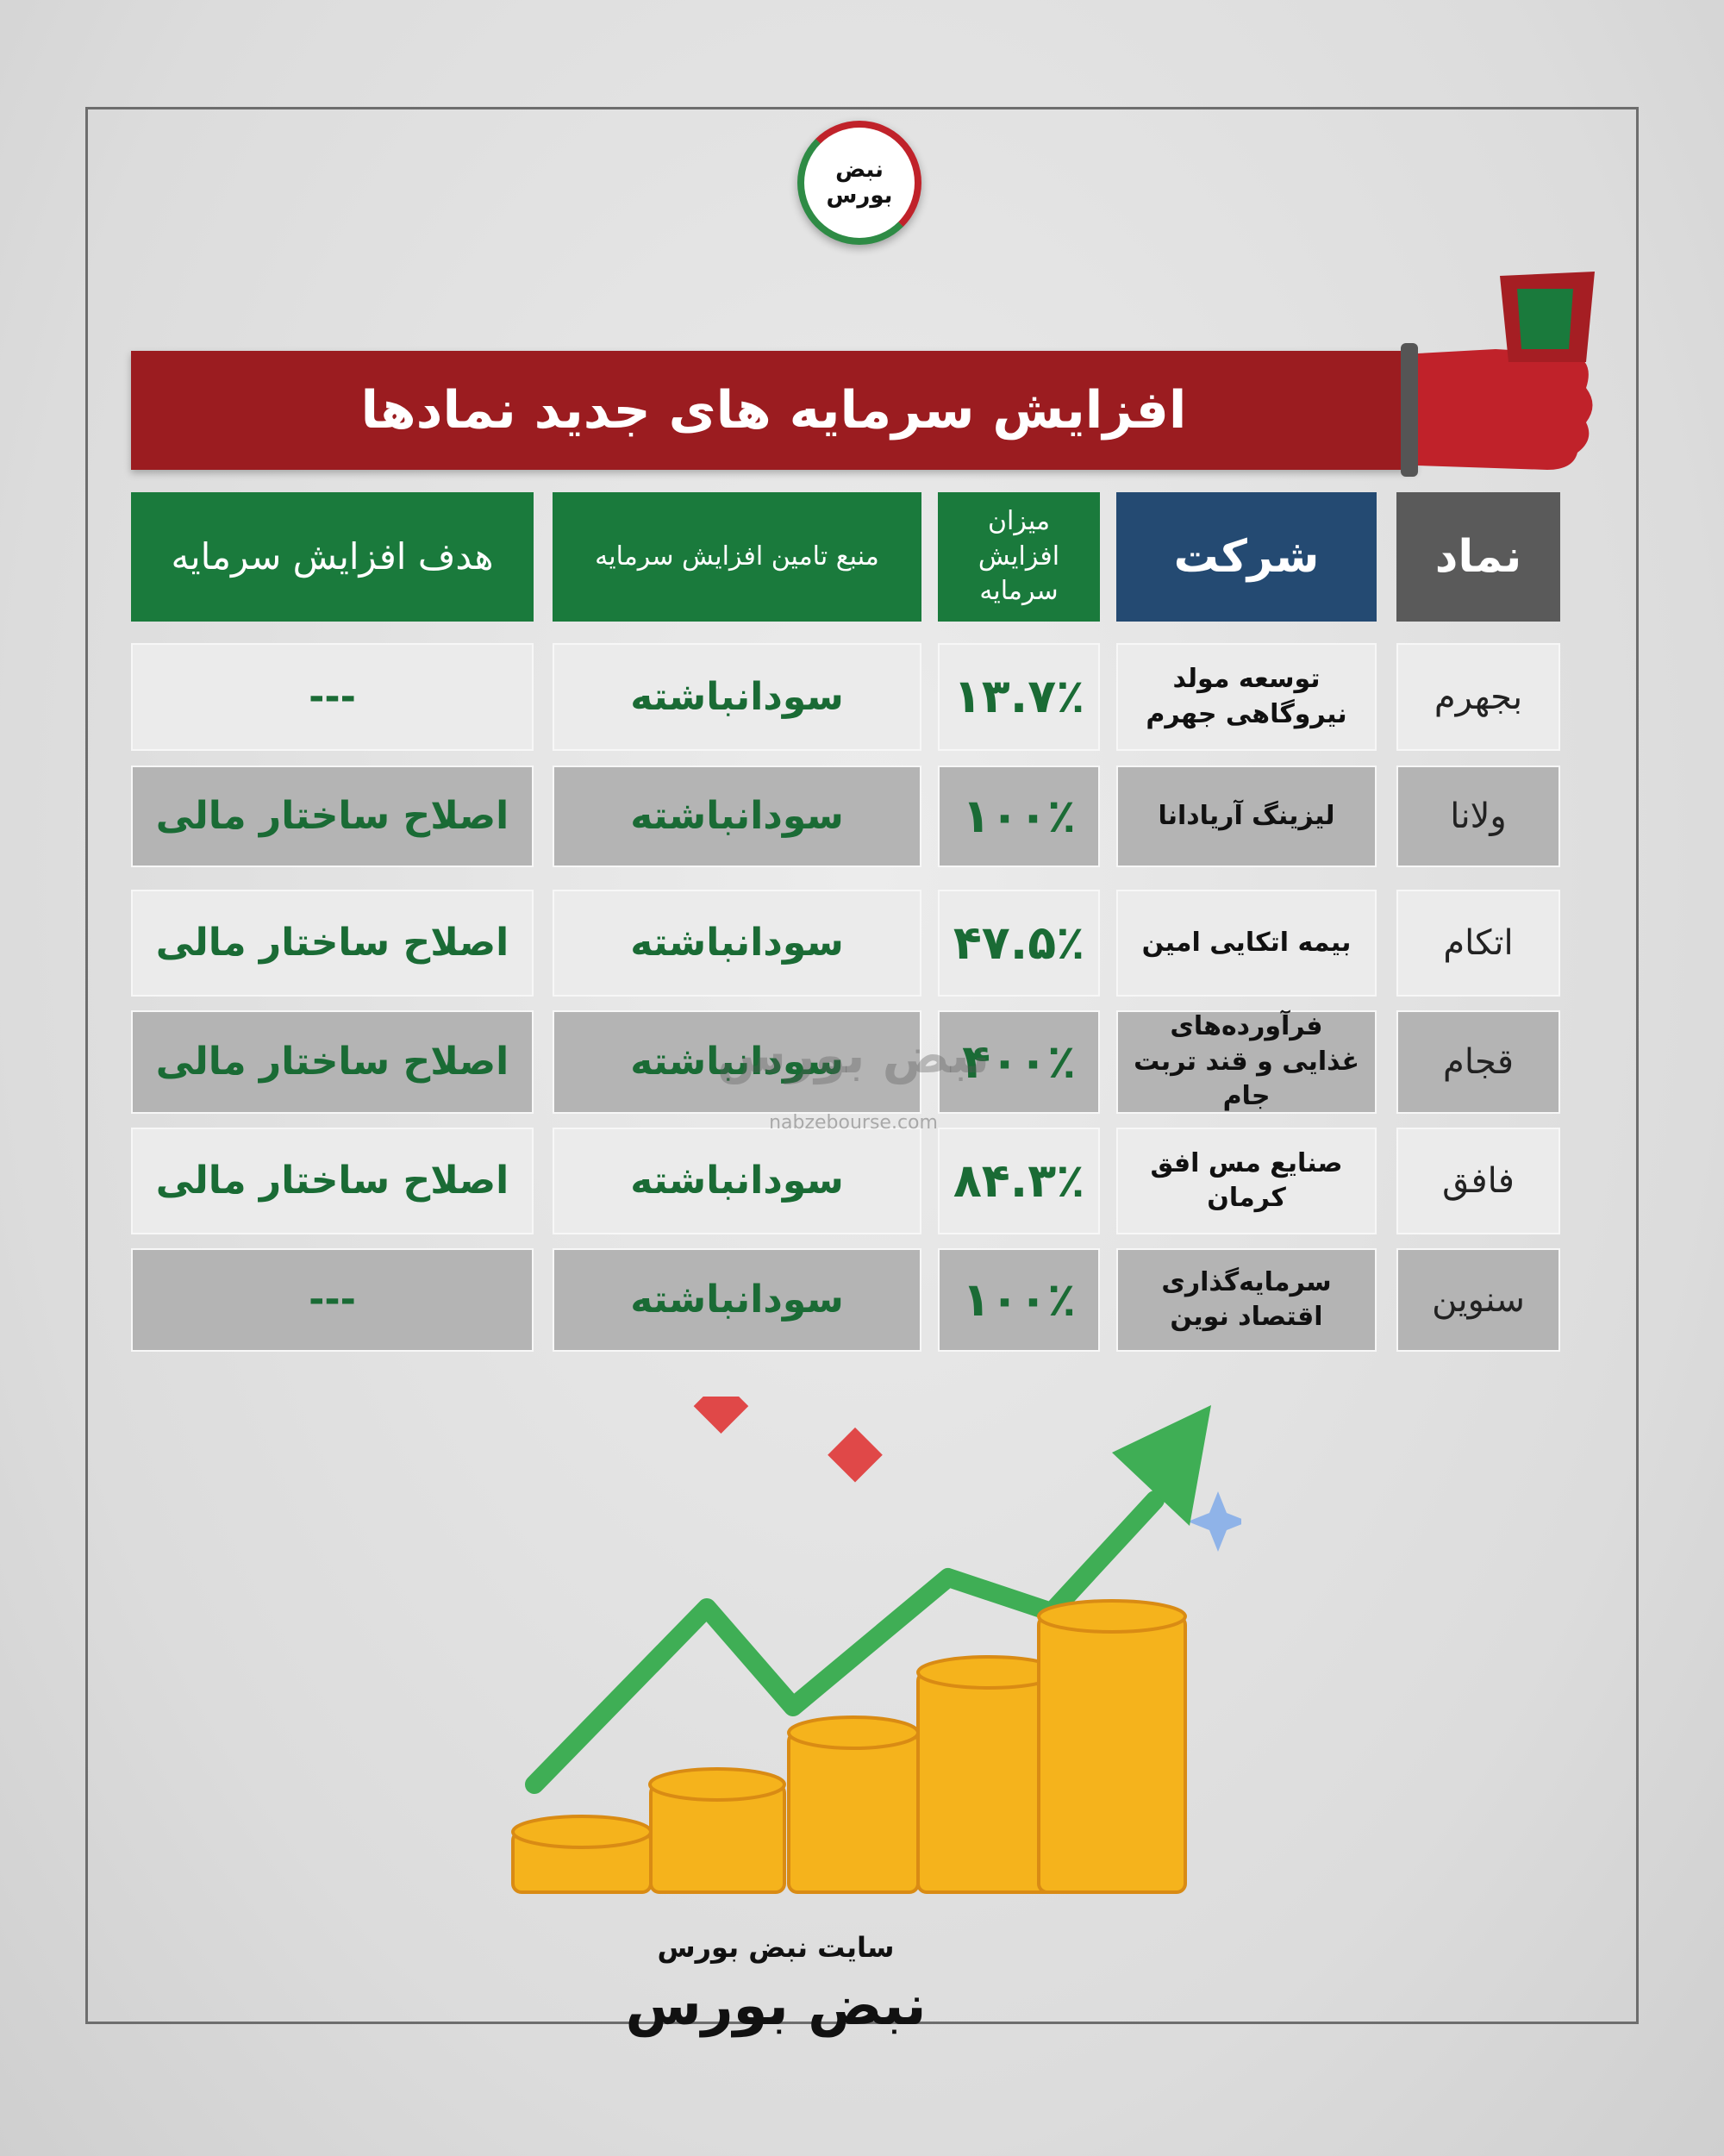 This screenshot has height=2156, width=1724. What do you see at coordinates (876, 1645) in the screenshot?
I see `growth-illustration` at bounding box center [876, 1645].